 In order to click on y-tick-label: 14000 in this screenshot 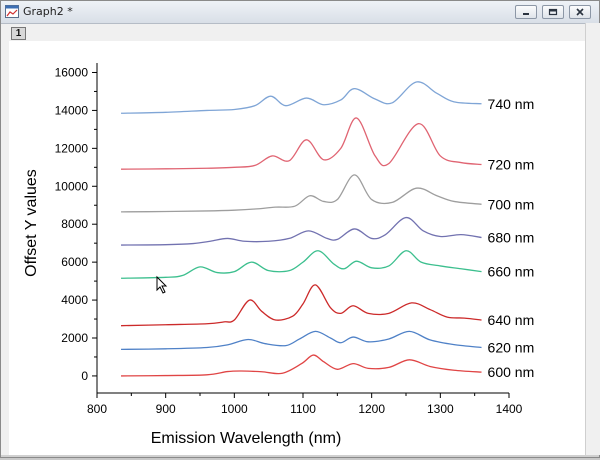, I will do `click(72, 110)`.